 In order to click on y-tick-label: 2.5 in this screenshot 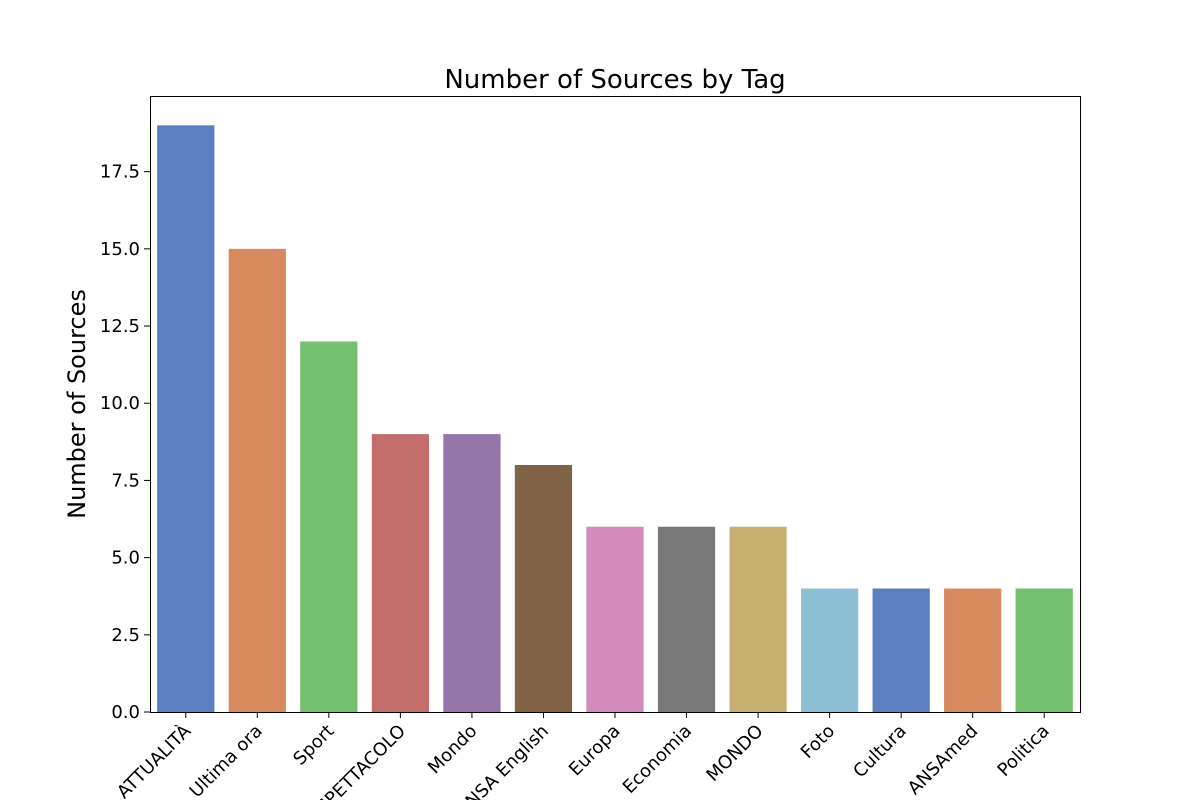, I will do `click(125, 635)`.